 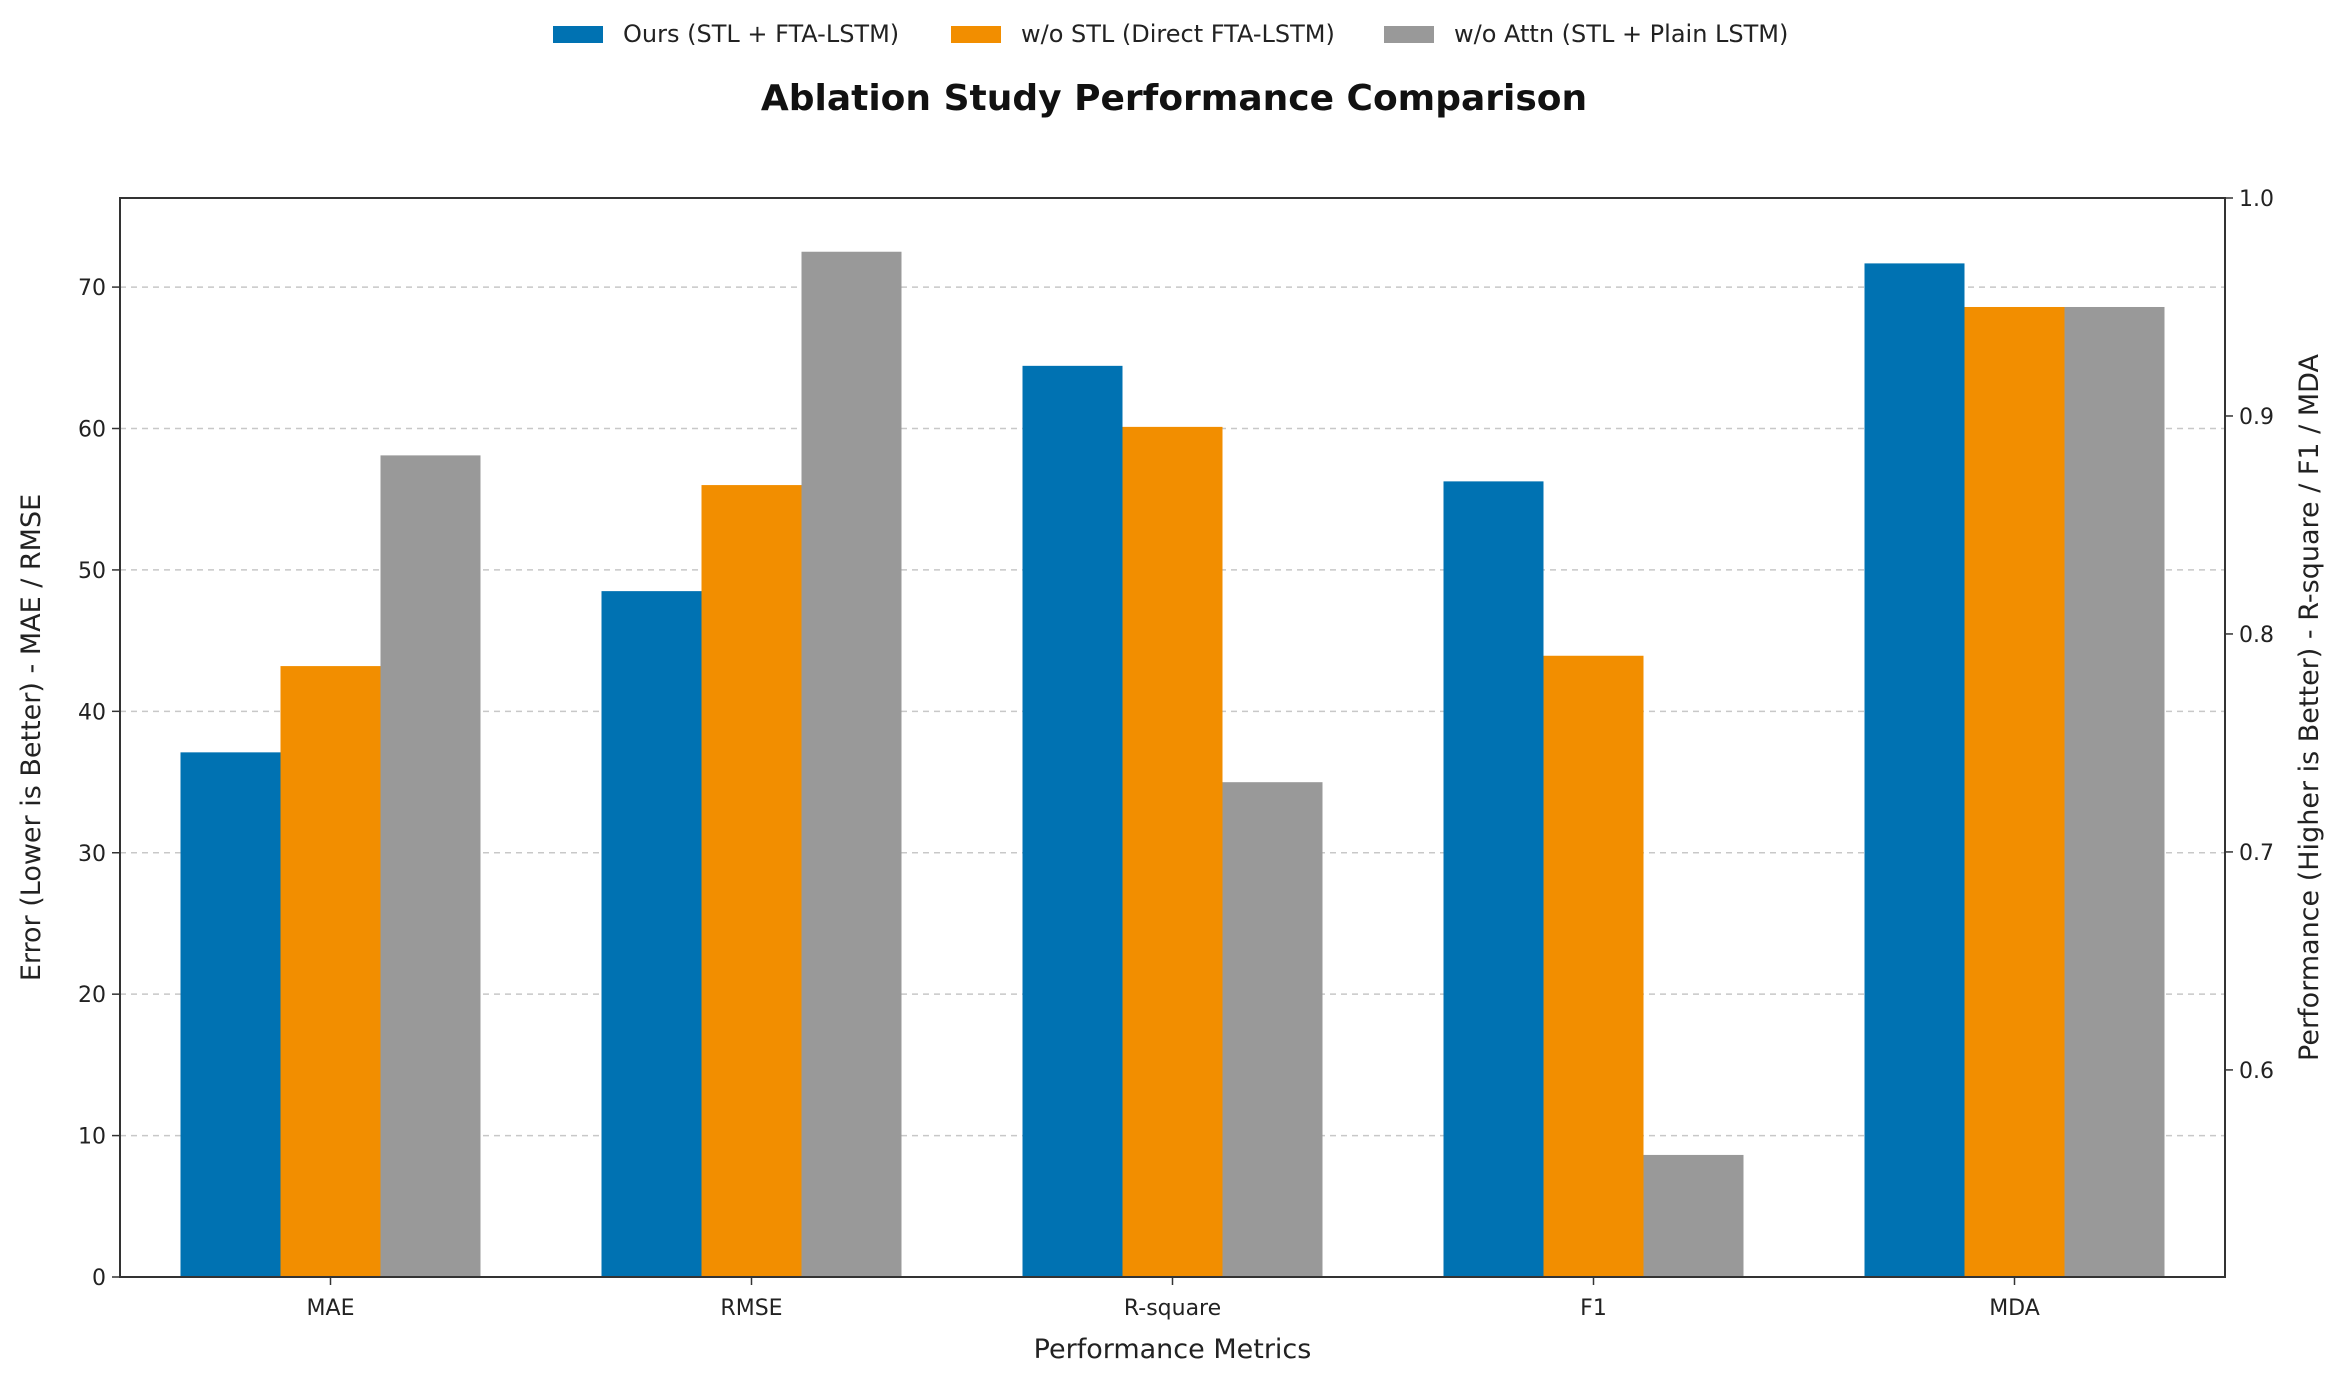 What do you see at coordinates (2256, 635) in the screenshot?
I see `y-right-tick-label: 0.8` at bounding box center [2256, 635].